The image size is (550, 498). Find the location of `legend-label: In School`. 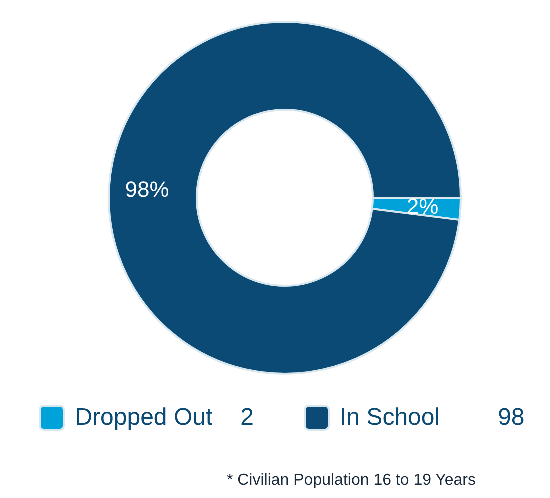

legend-label: In School is located at coordinates (390, 418).